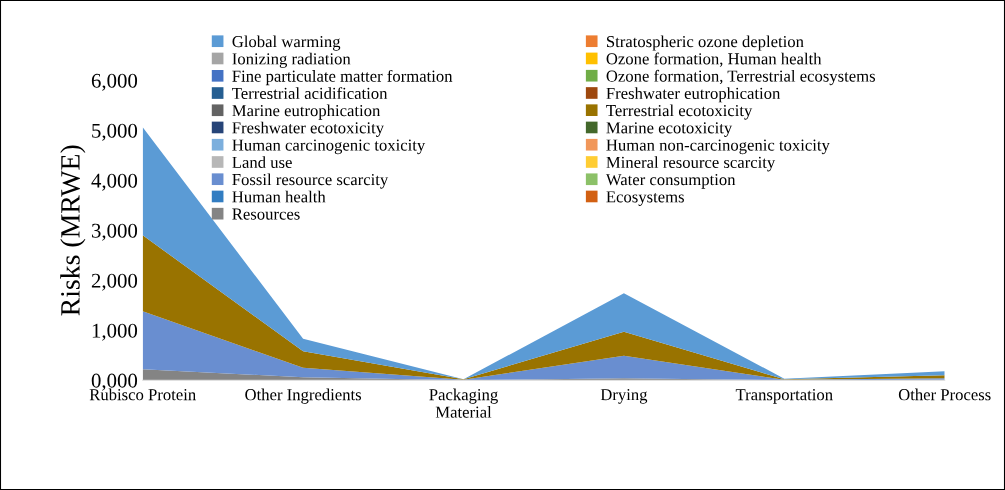  I want to click on y-tick-label: 5,000, so click(115, 132).